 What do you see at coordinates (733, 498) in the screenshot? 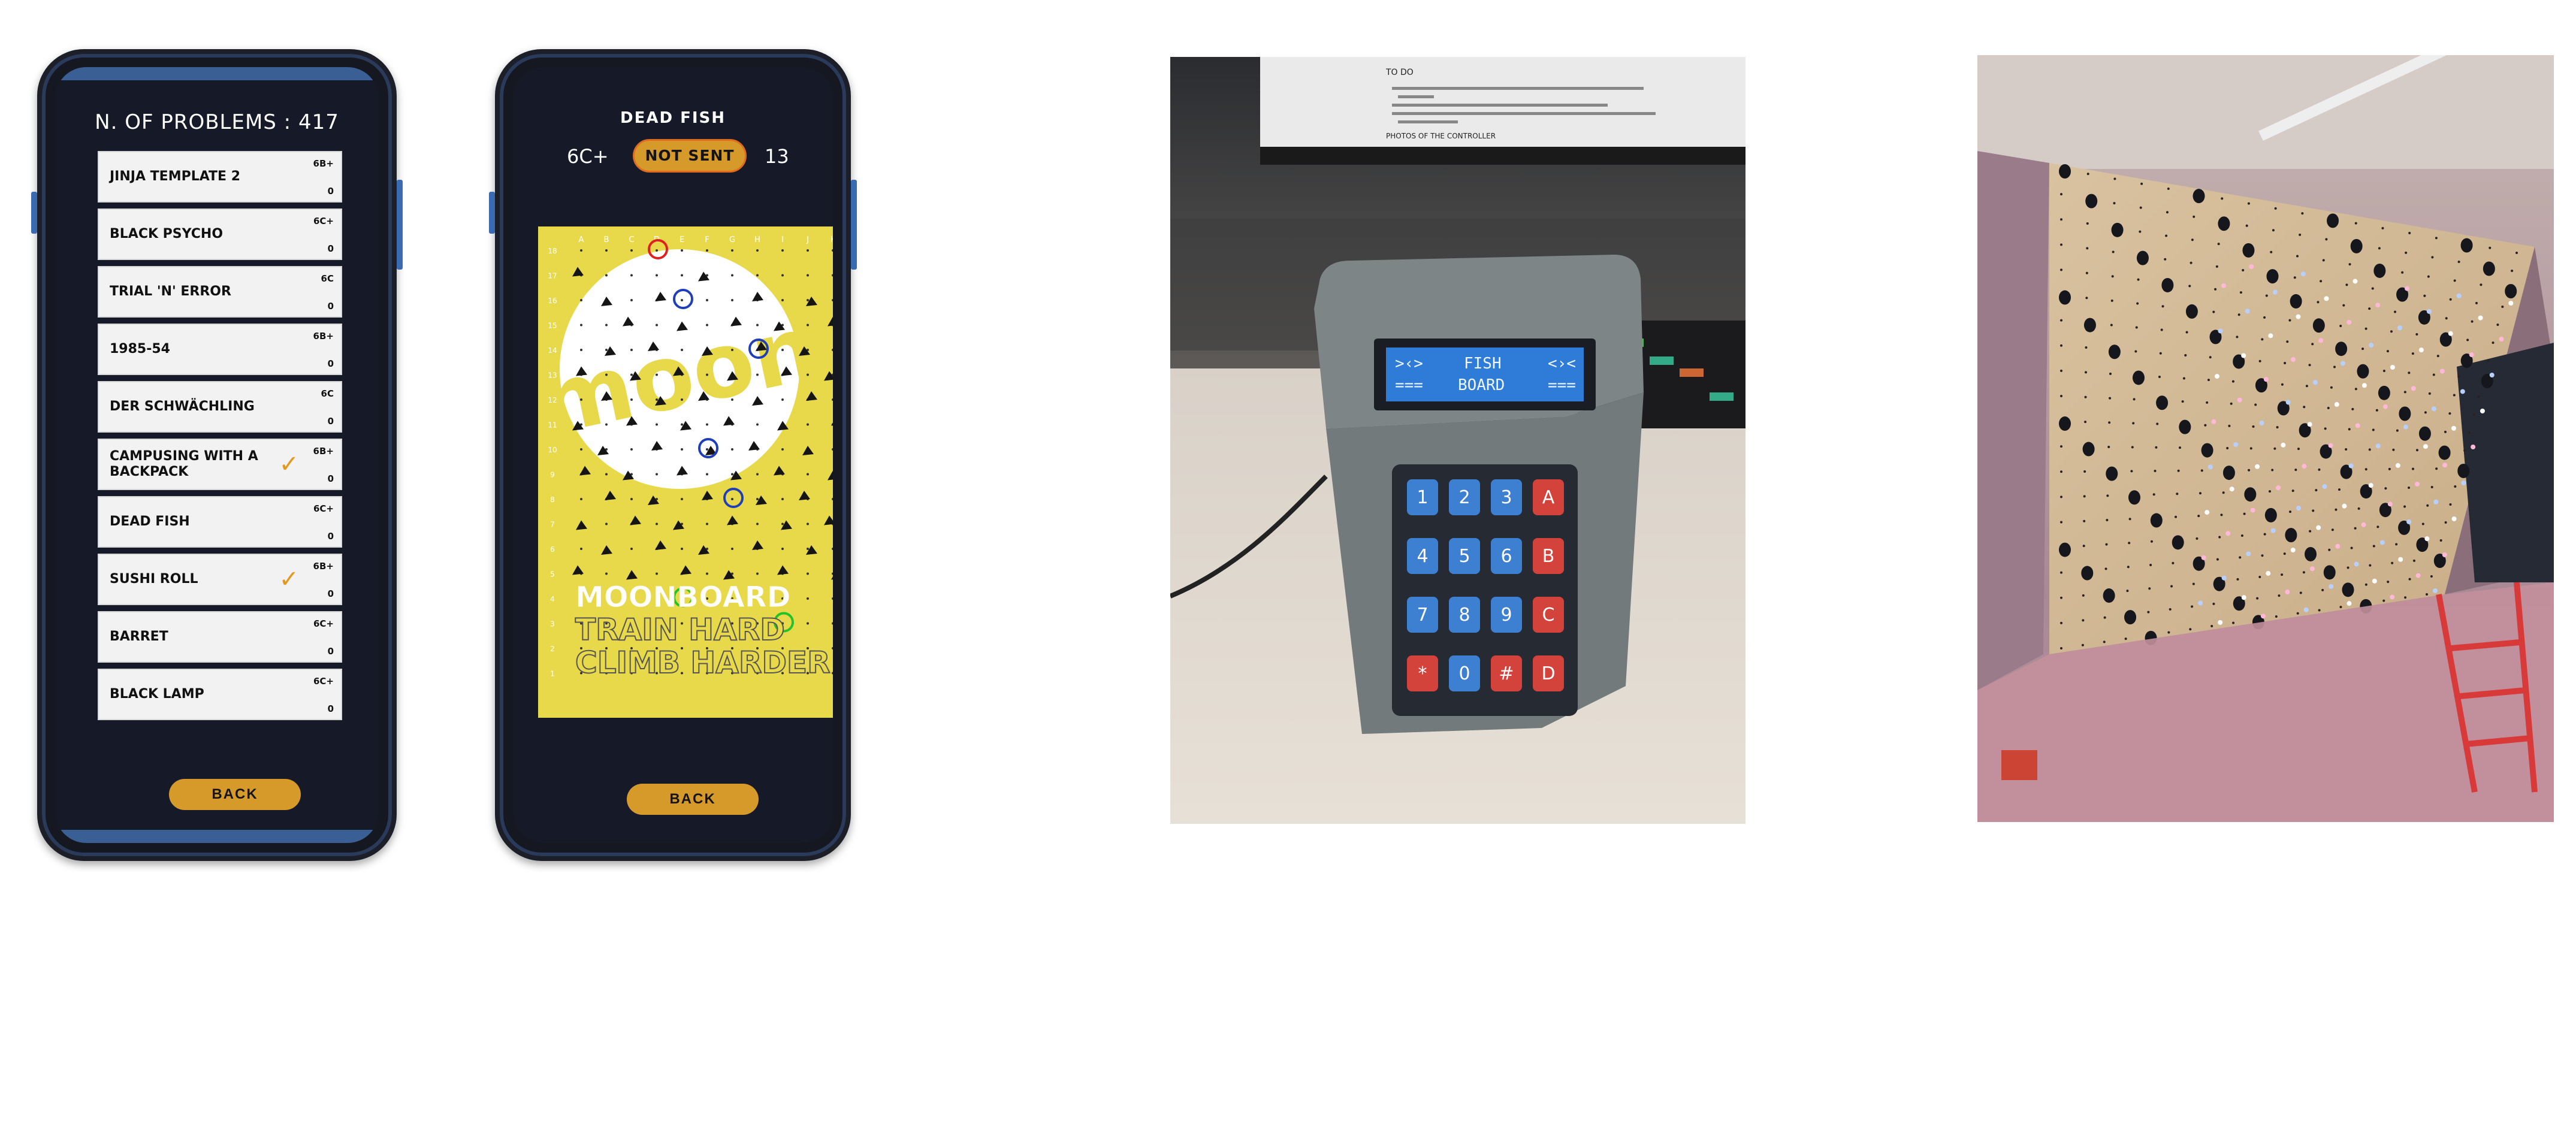
I see `route-hold-marker` at bounding box center [733, 498].